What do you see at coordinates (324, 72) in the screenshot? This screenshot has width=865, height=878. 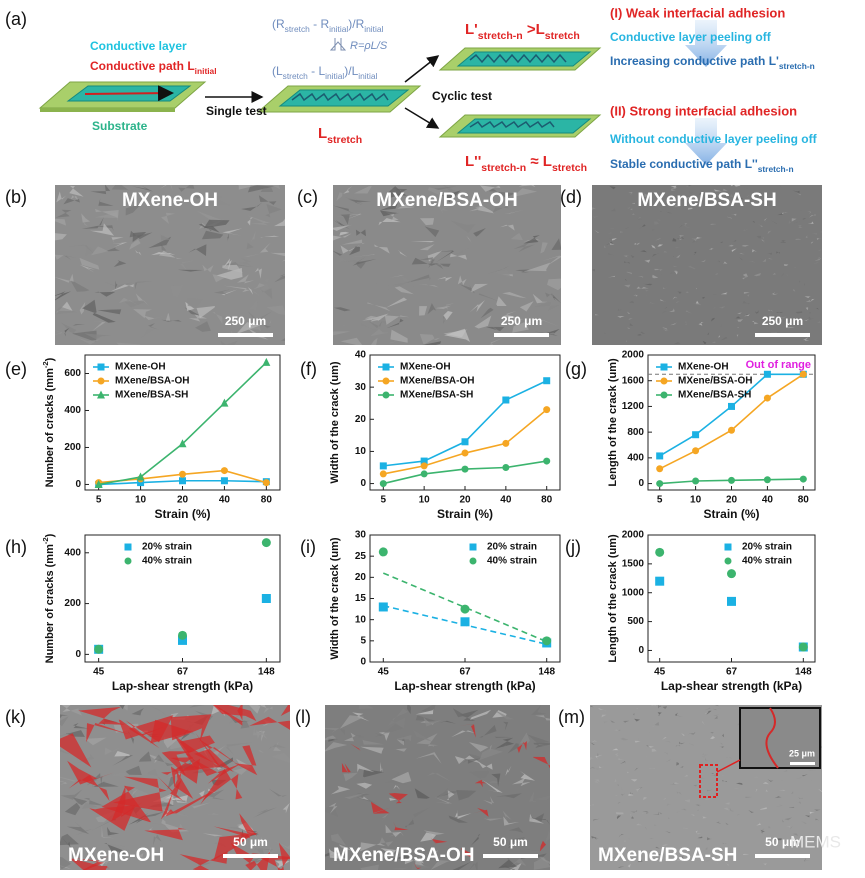 I see `length-formula: (Lstretch - Linitial)/Linitial` at bounding box center [324, 72].